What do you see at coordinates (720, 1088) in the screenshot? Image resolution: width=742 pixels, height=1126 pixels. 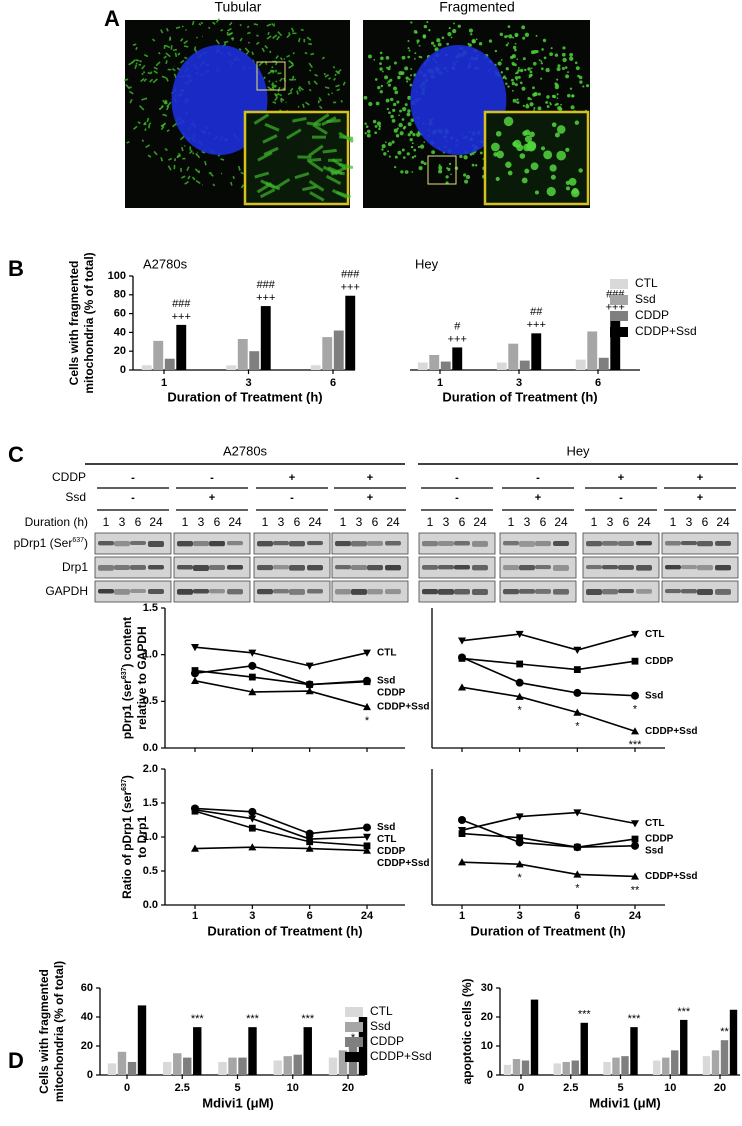 I see `x-tick-label: 20` at bounding box center [720, 1088].